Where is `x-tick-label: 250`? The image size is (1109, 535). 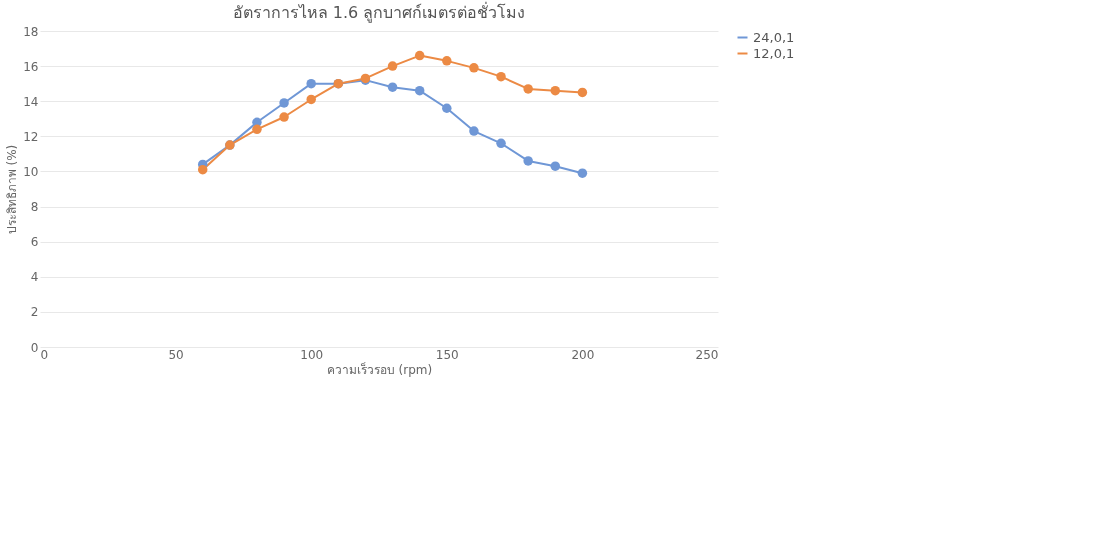
x-tick-label: 250 is located at coordinates (707, 354).